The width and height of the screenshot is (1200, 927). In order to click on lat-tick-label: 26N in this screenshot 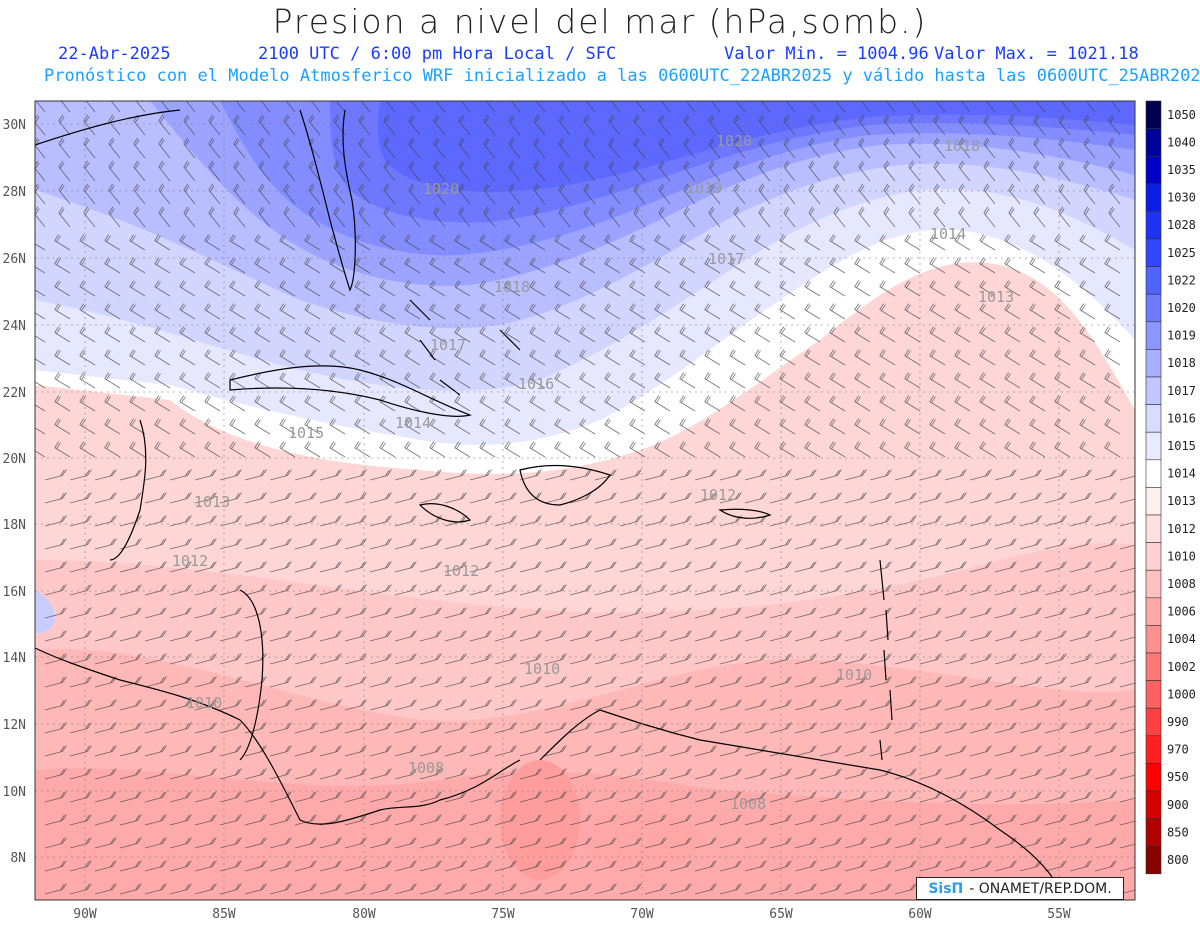, I will do `click(14, 259)`.